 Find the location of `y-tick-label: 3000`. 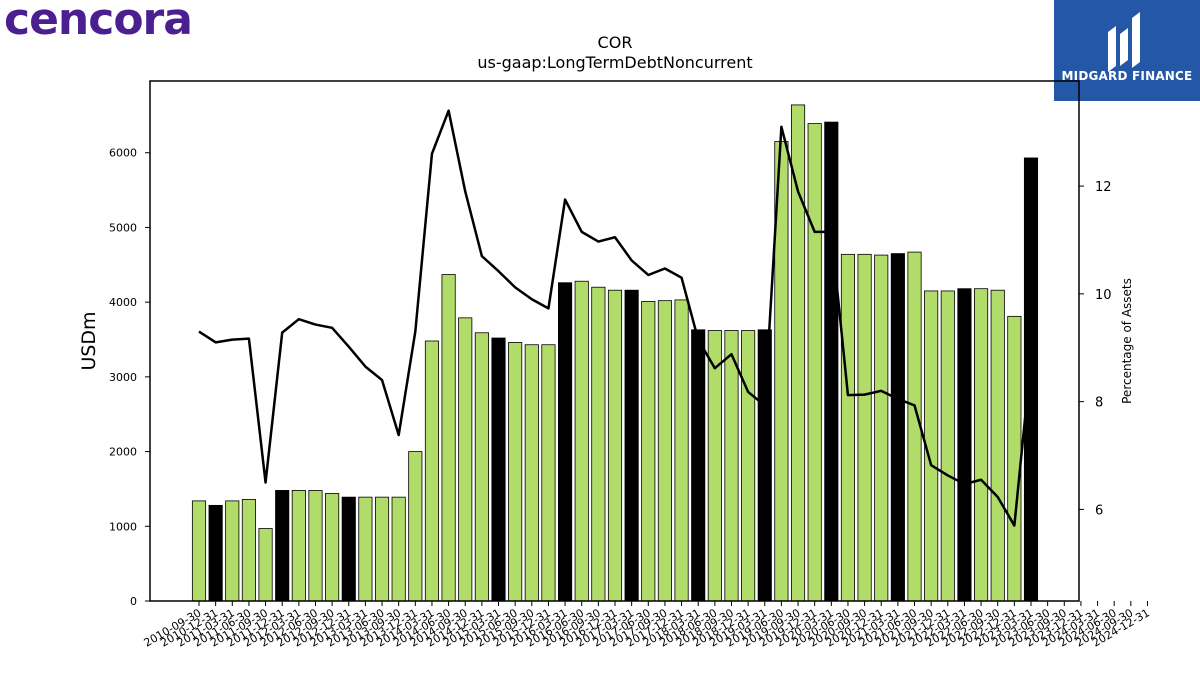

y-tick-label: 3000 is located at coordinates (123, 377).